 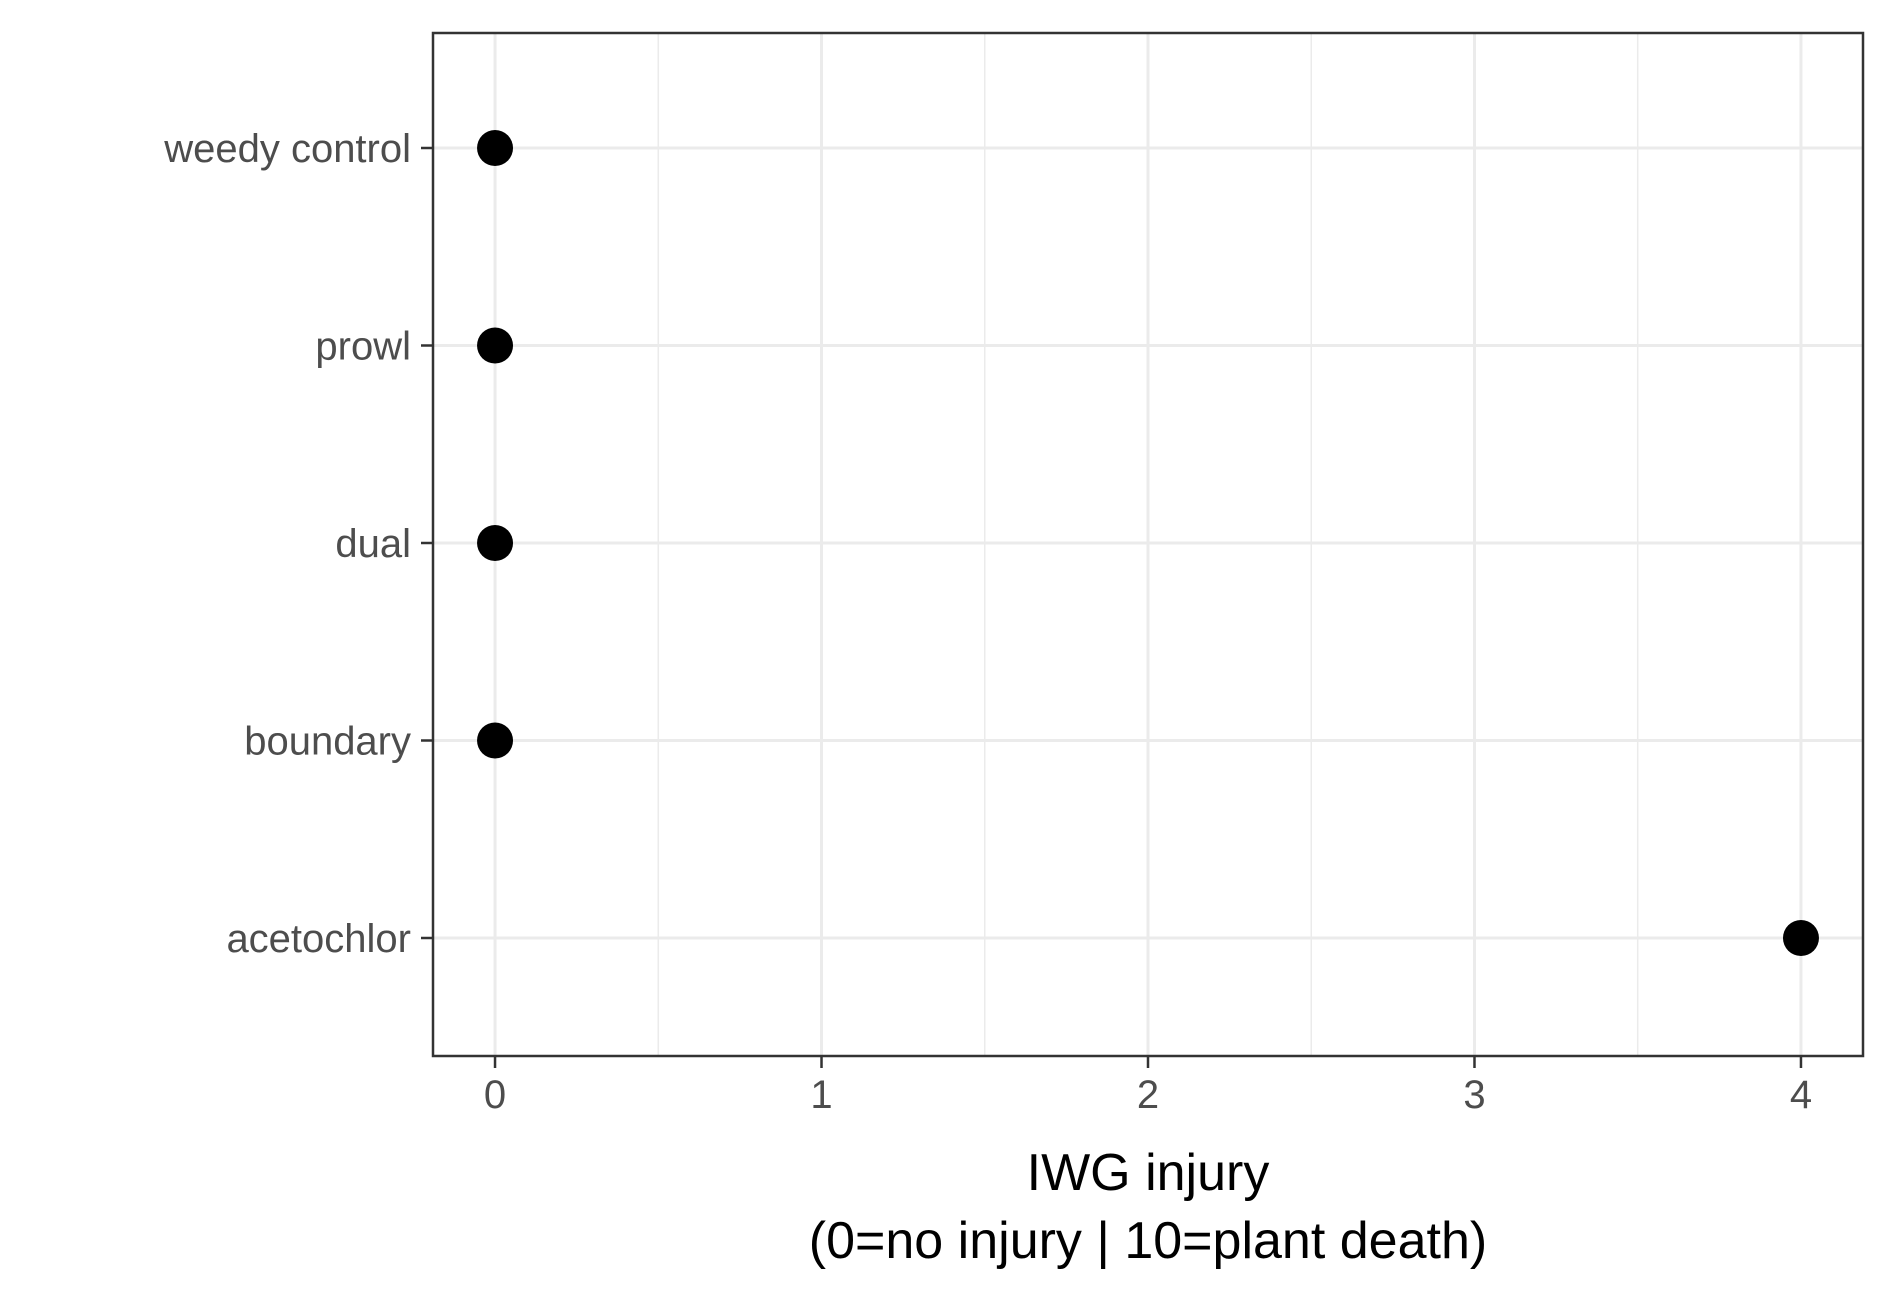 I want to click on y-axis-labels: weedy control prowl dual boundary acetochlor, so click(x=287, y=544).